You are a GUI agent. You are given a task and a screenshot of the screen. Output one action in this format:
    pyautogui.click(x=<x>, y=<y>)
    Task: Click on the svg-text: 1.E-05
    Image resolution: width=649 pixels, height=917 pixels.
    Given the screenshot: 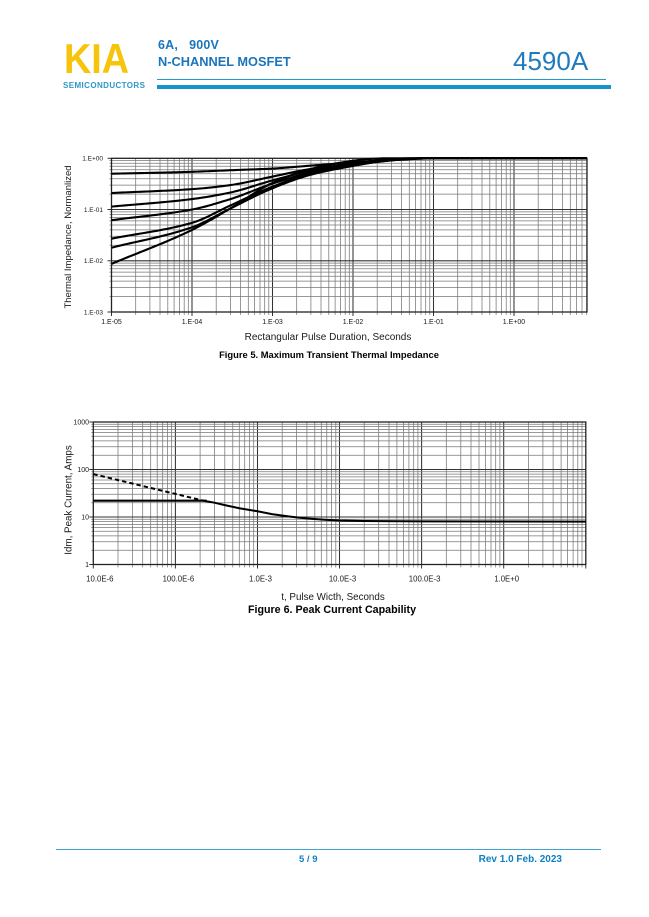 What is the action you would take?
    pyautogui.click(x=111, y=322)
    